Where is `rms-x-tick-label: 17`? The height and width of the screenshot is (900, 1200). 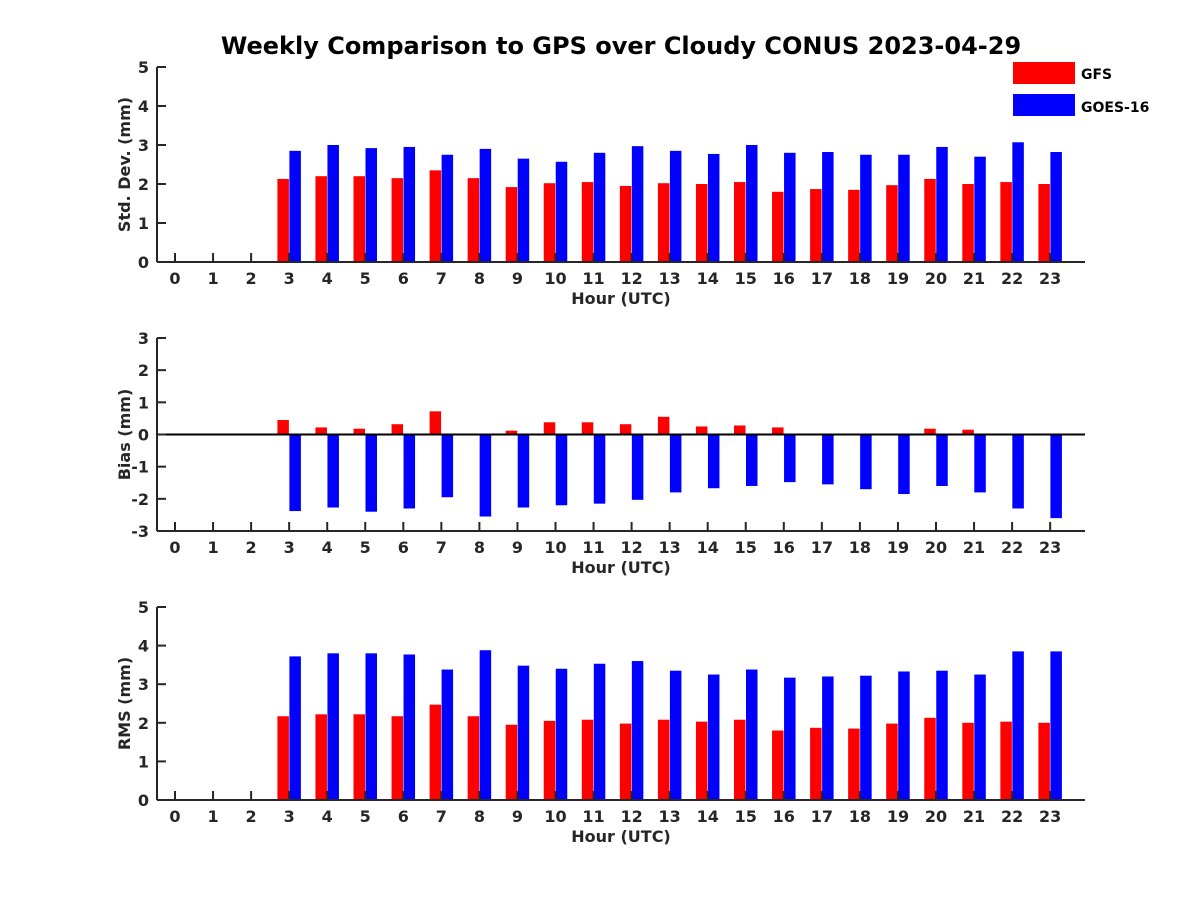
rms-x-tick-label: 17 is located at coordinates (822, 816).